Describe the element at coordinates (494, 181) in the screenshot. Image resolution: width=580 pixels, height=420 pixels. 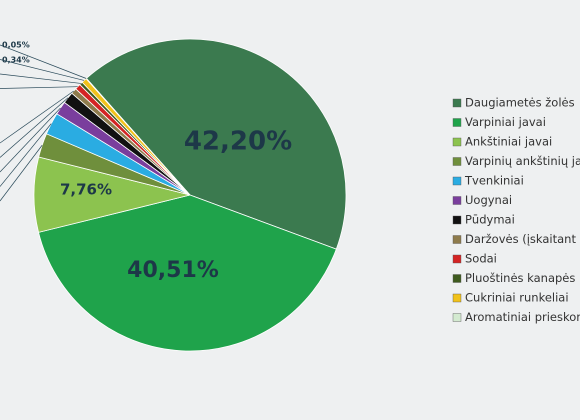
I see `legend-label: Tvenkiniai` at that location.